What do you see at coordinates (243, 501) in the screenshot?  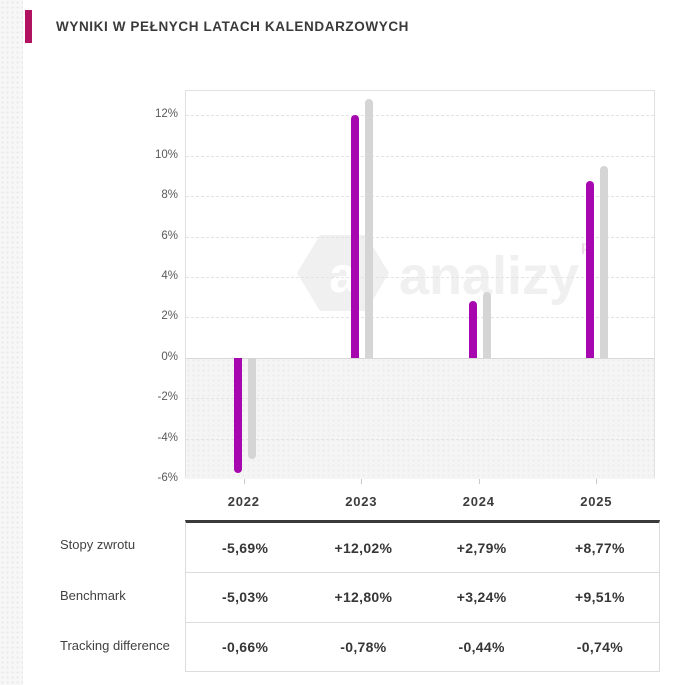 I see `x-axis-label-2022: 2022` at bounding box center [243, 501].